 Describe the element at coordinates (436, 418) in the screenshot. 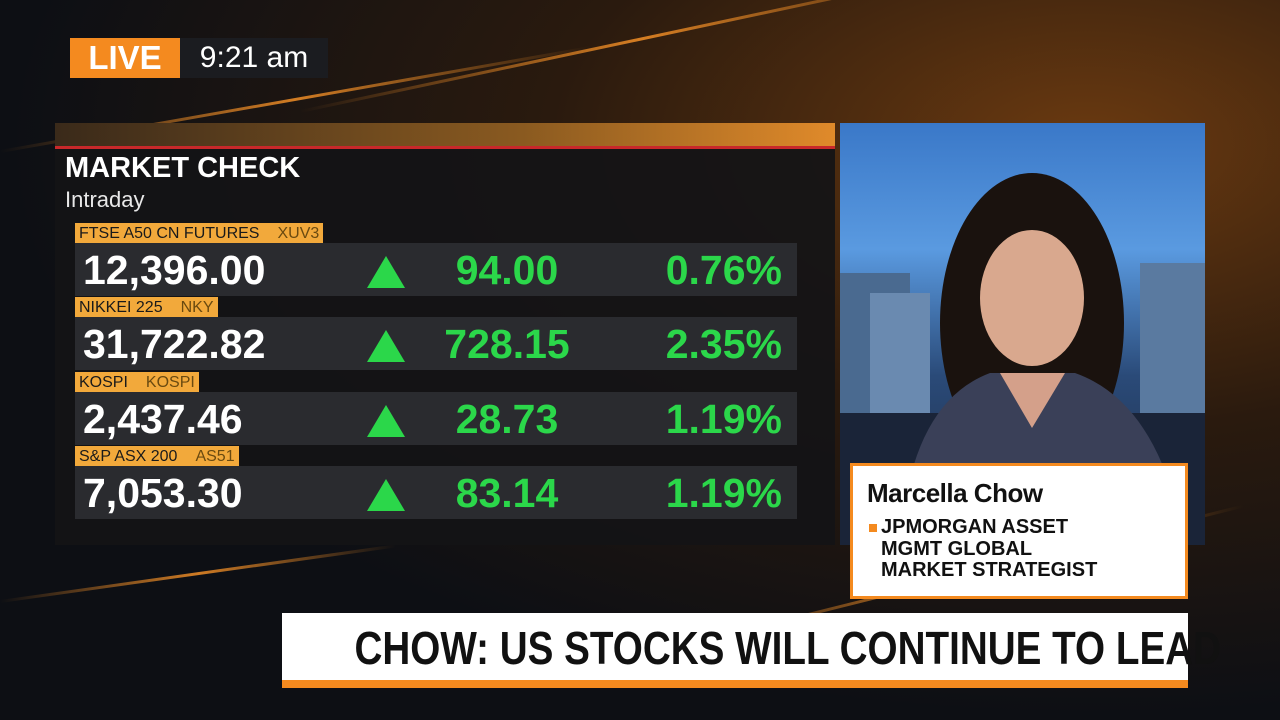

I see `index-values: 2,437.46 28.73 1.19%` at that location.